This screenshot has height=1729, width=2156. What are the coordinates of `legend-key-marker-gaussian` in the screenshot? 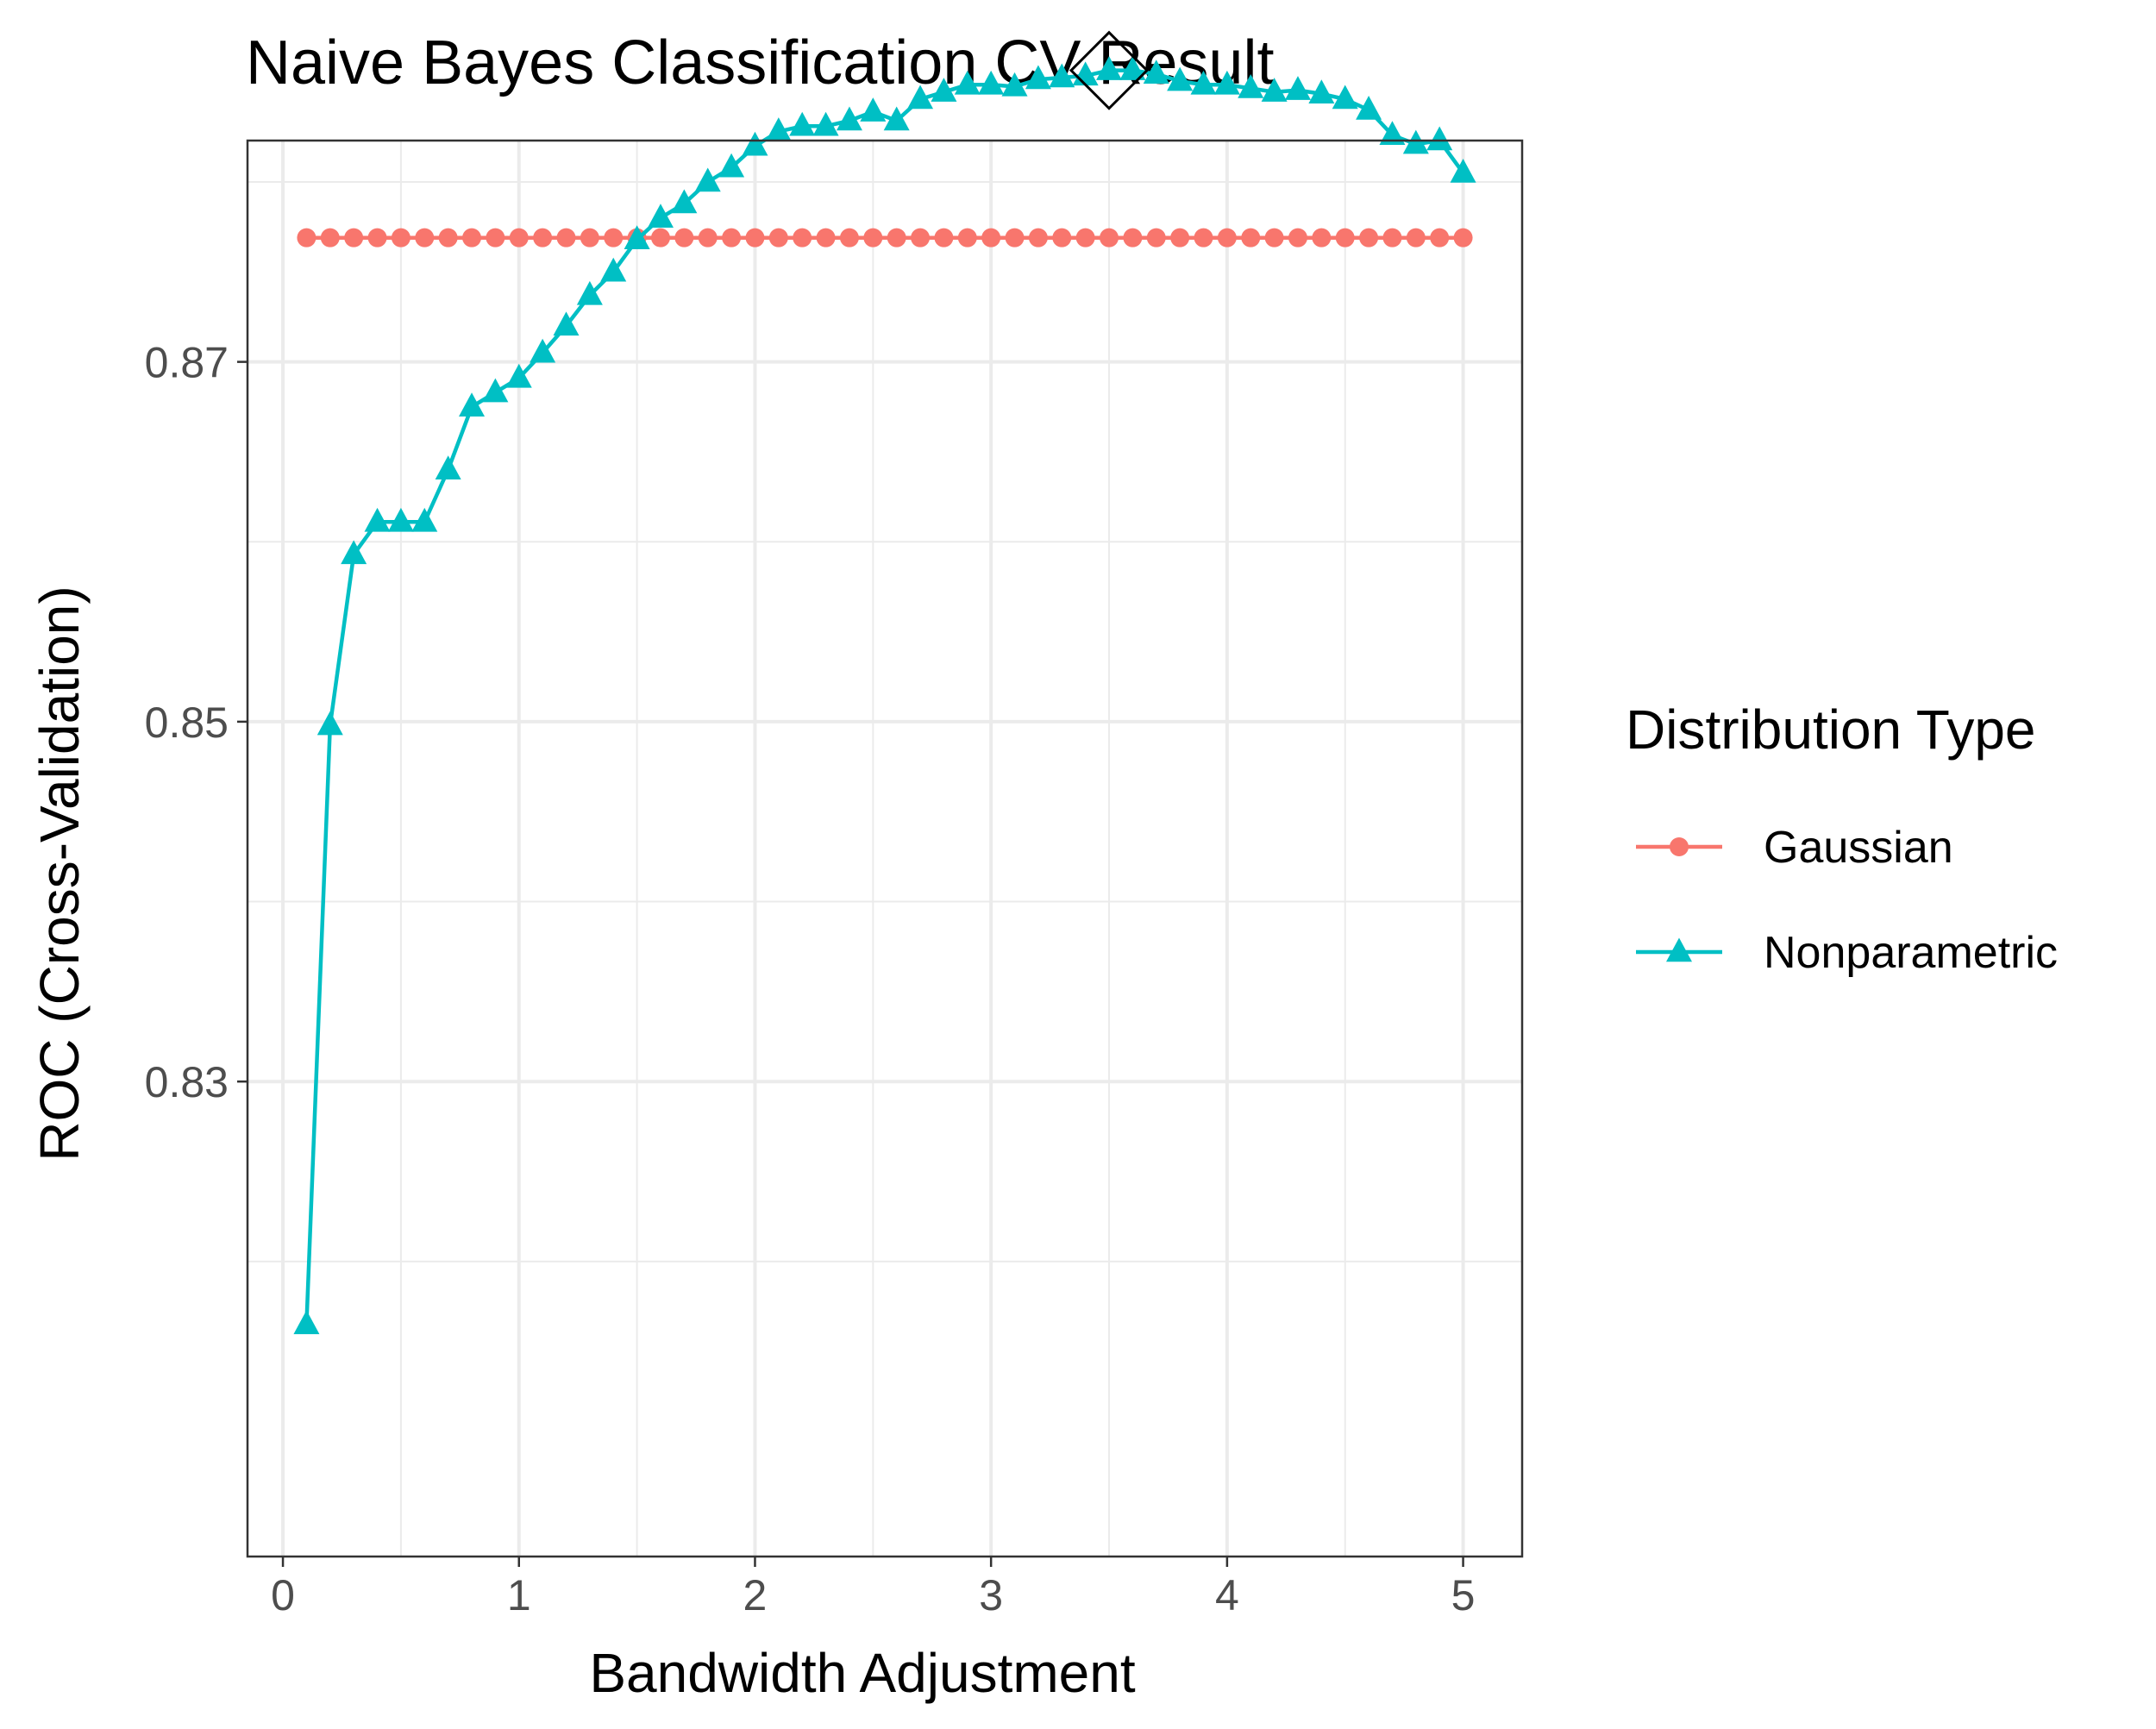 It's located at (1679, 847).